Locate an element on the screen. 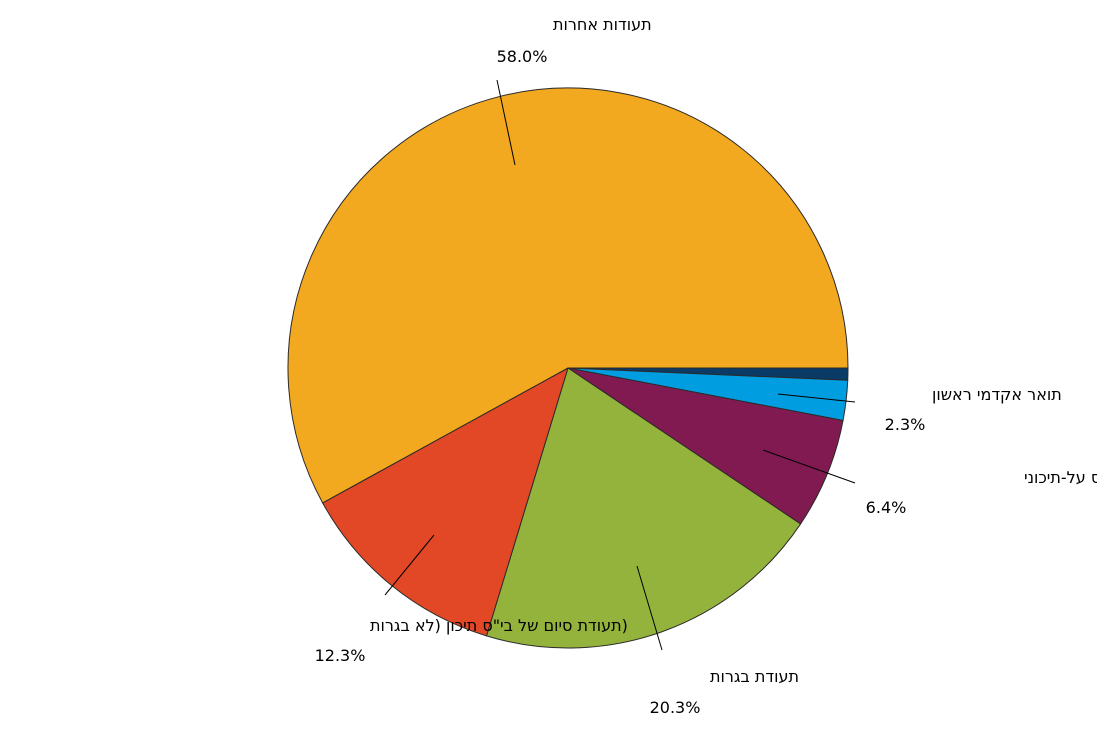 The height and width of the screenshot is (730, 1097). slice-label-4: (תעודת סיום של בי"ס תיכון (לא בגרות is located at coordinates (499, 625).